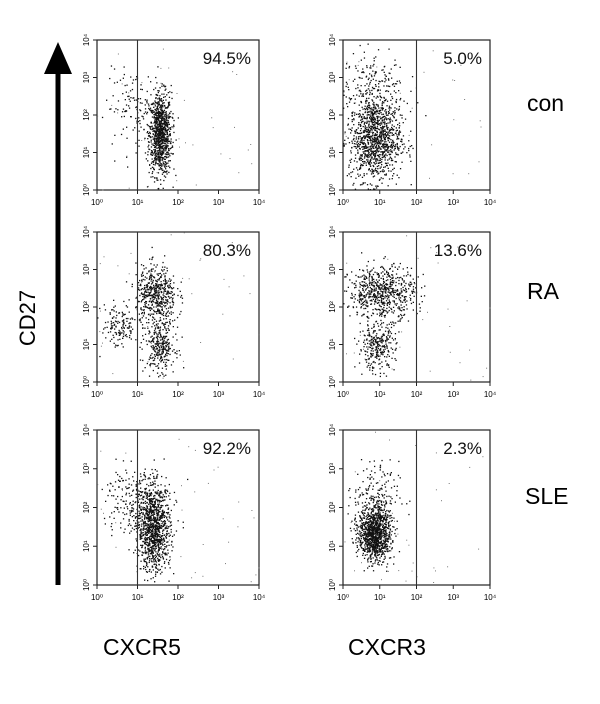  What do you see at coordinates (227, 58) in the screenshot?
I see `gate-percent-label: 94.5%` at bounding box center [227, 58].